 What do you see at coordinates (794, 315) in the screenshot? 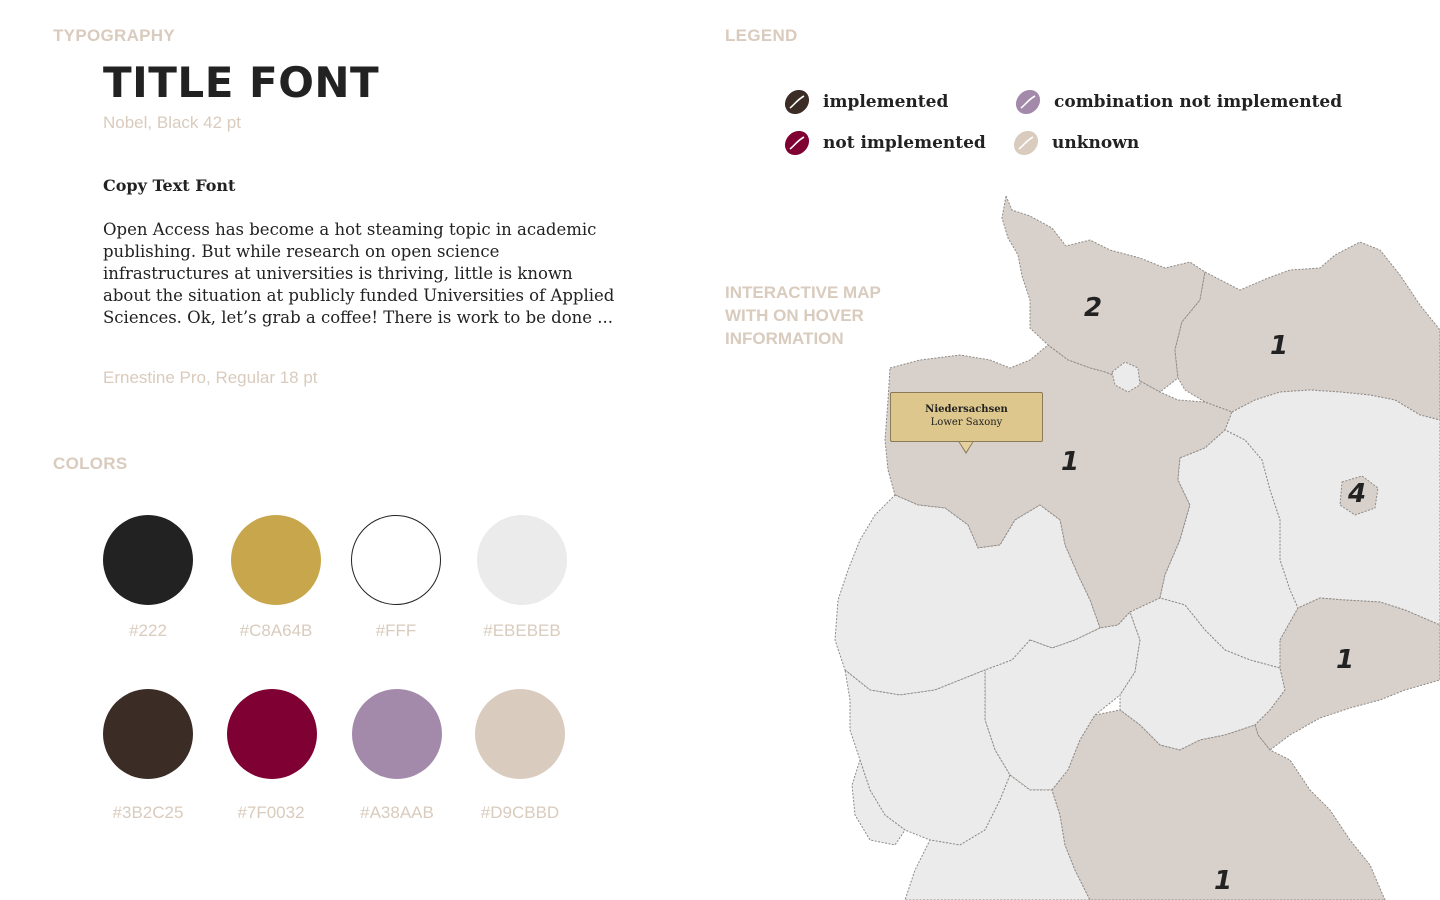
I see `map-label-line: WITH ON HOVER` at bounding box center [794, 315].